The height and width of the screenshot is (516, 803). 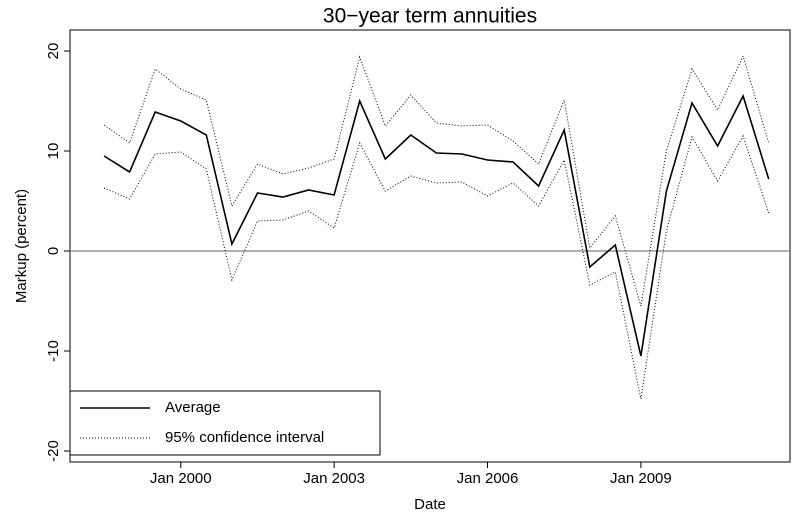 I want to click on chart-title: 30−year term annuities, so click(x=430, y=16).